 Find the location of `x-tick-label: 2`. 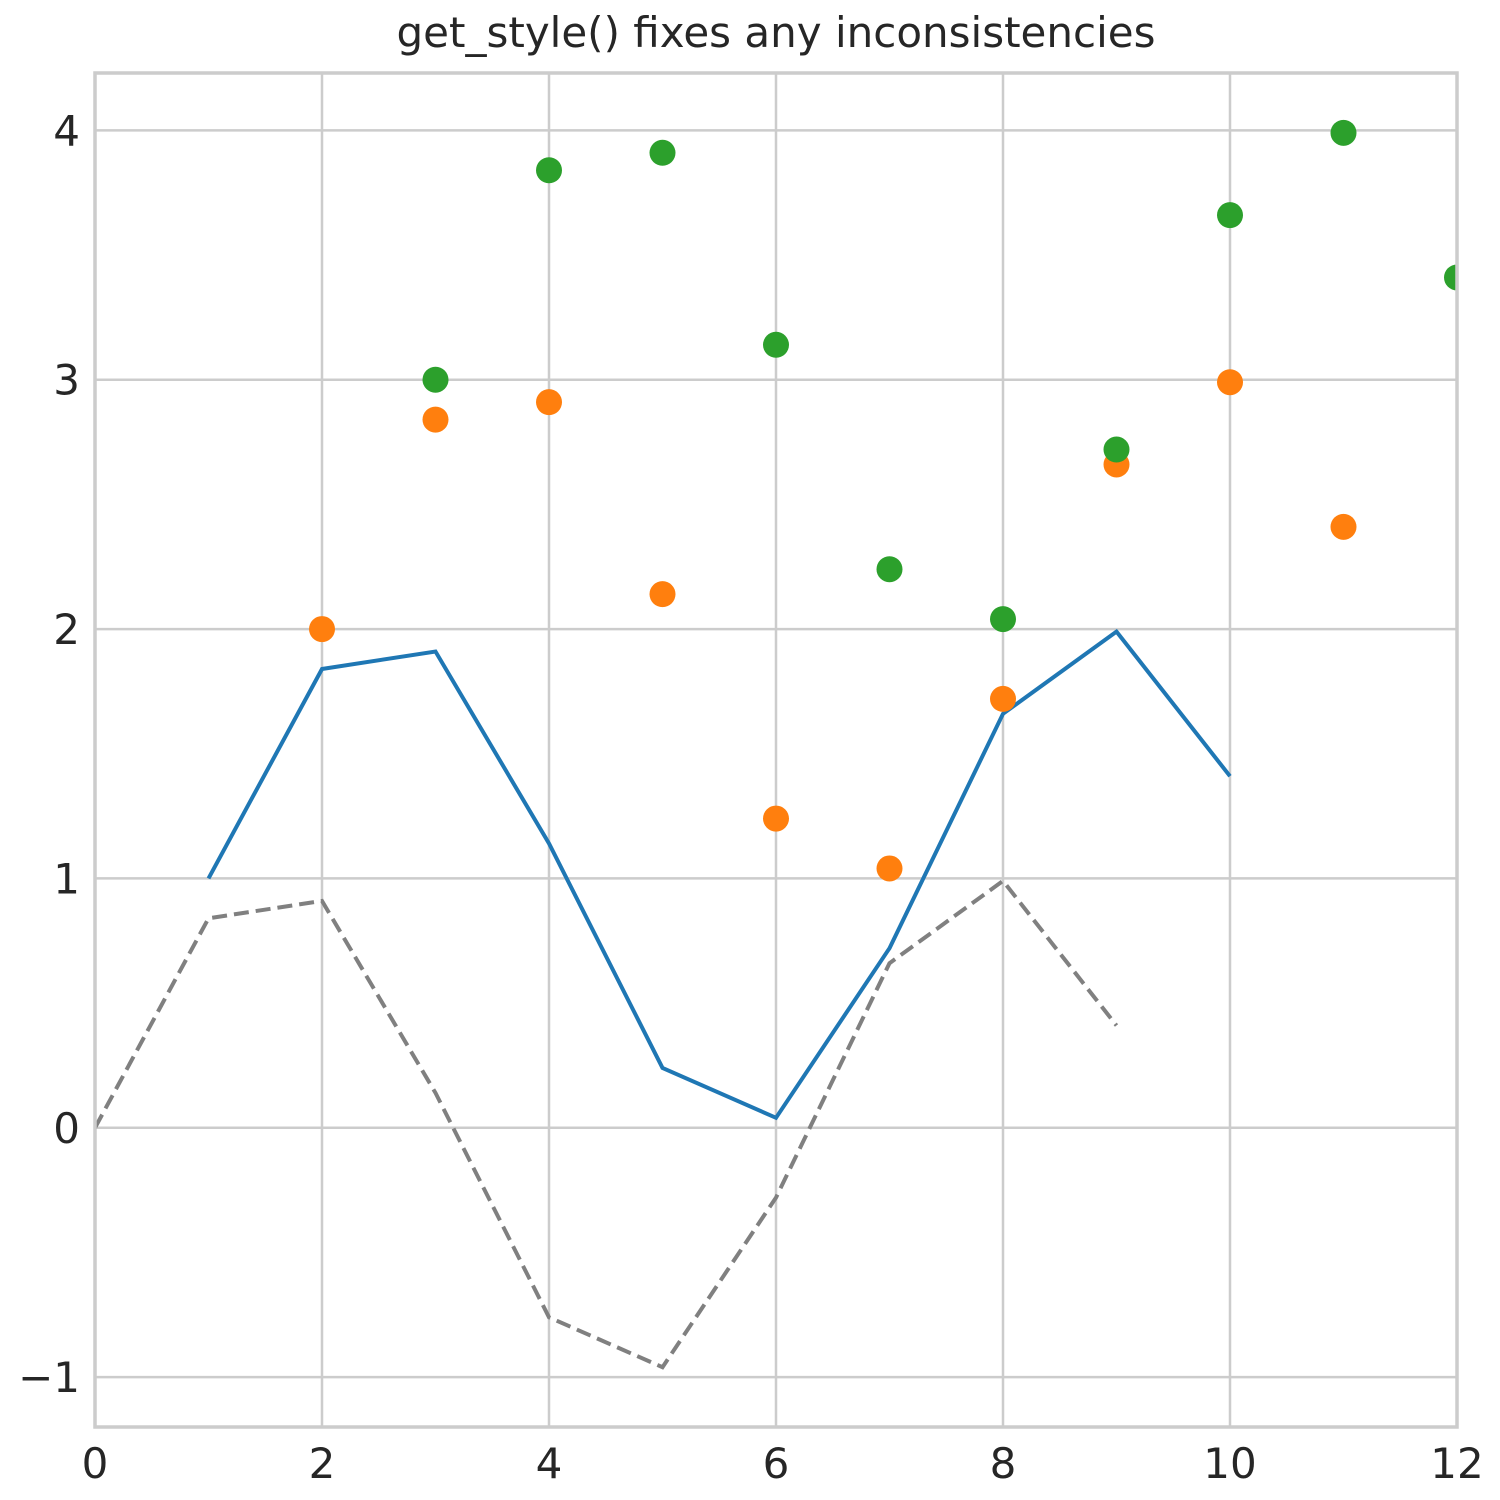

x-tick-label: 2 is located at coordinates (322, 1463).